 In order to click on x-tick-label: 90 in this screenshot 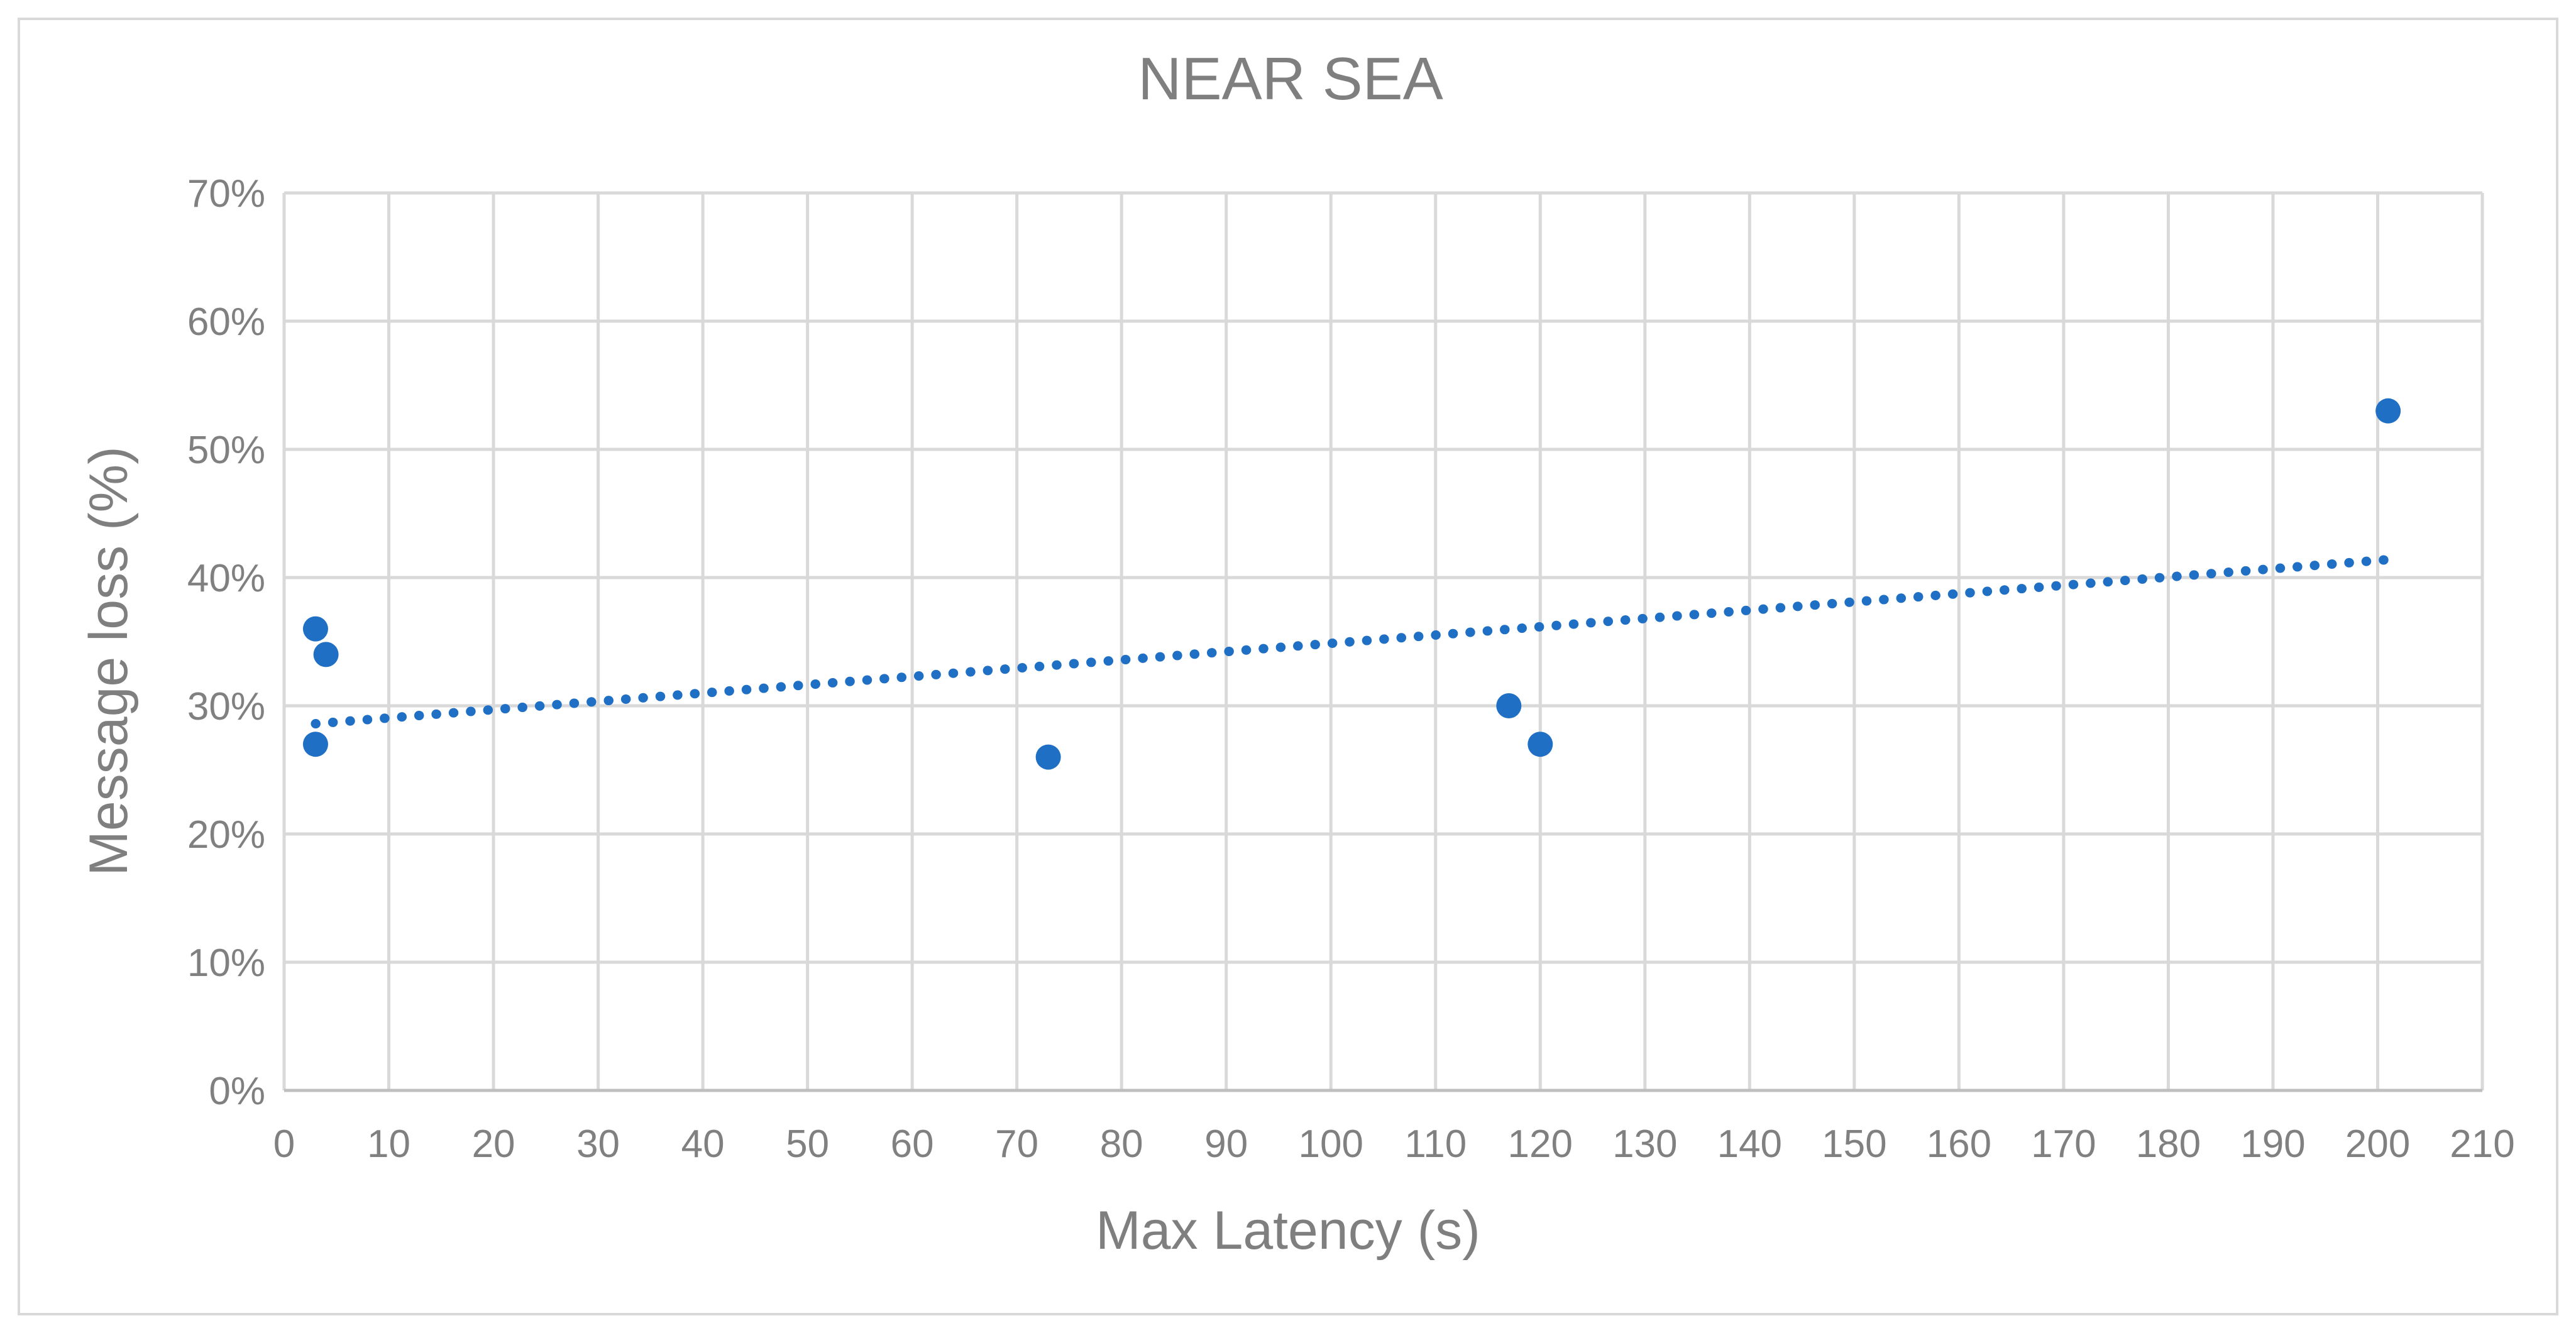, I will do `click(1226, 1144)`.